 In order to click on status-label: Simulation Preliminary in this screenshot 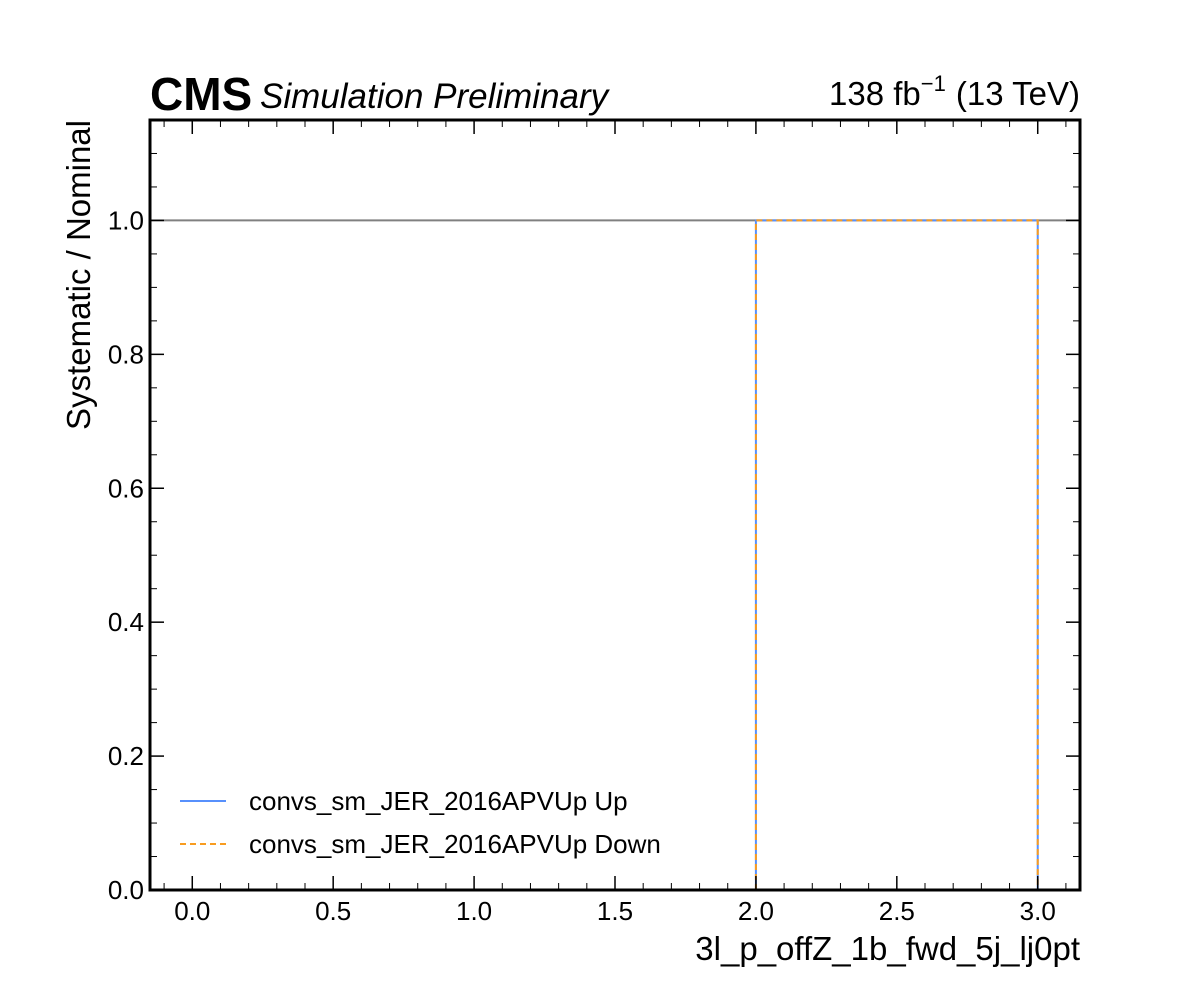, I will do `click(435, 96)`.